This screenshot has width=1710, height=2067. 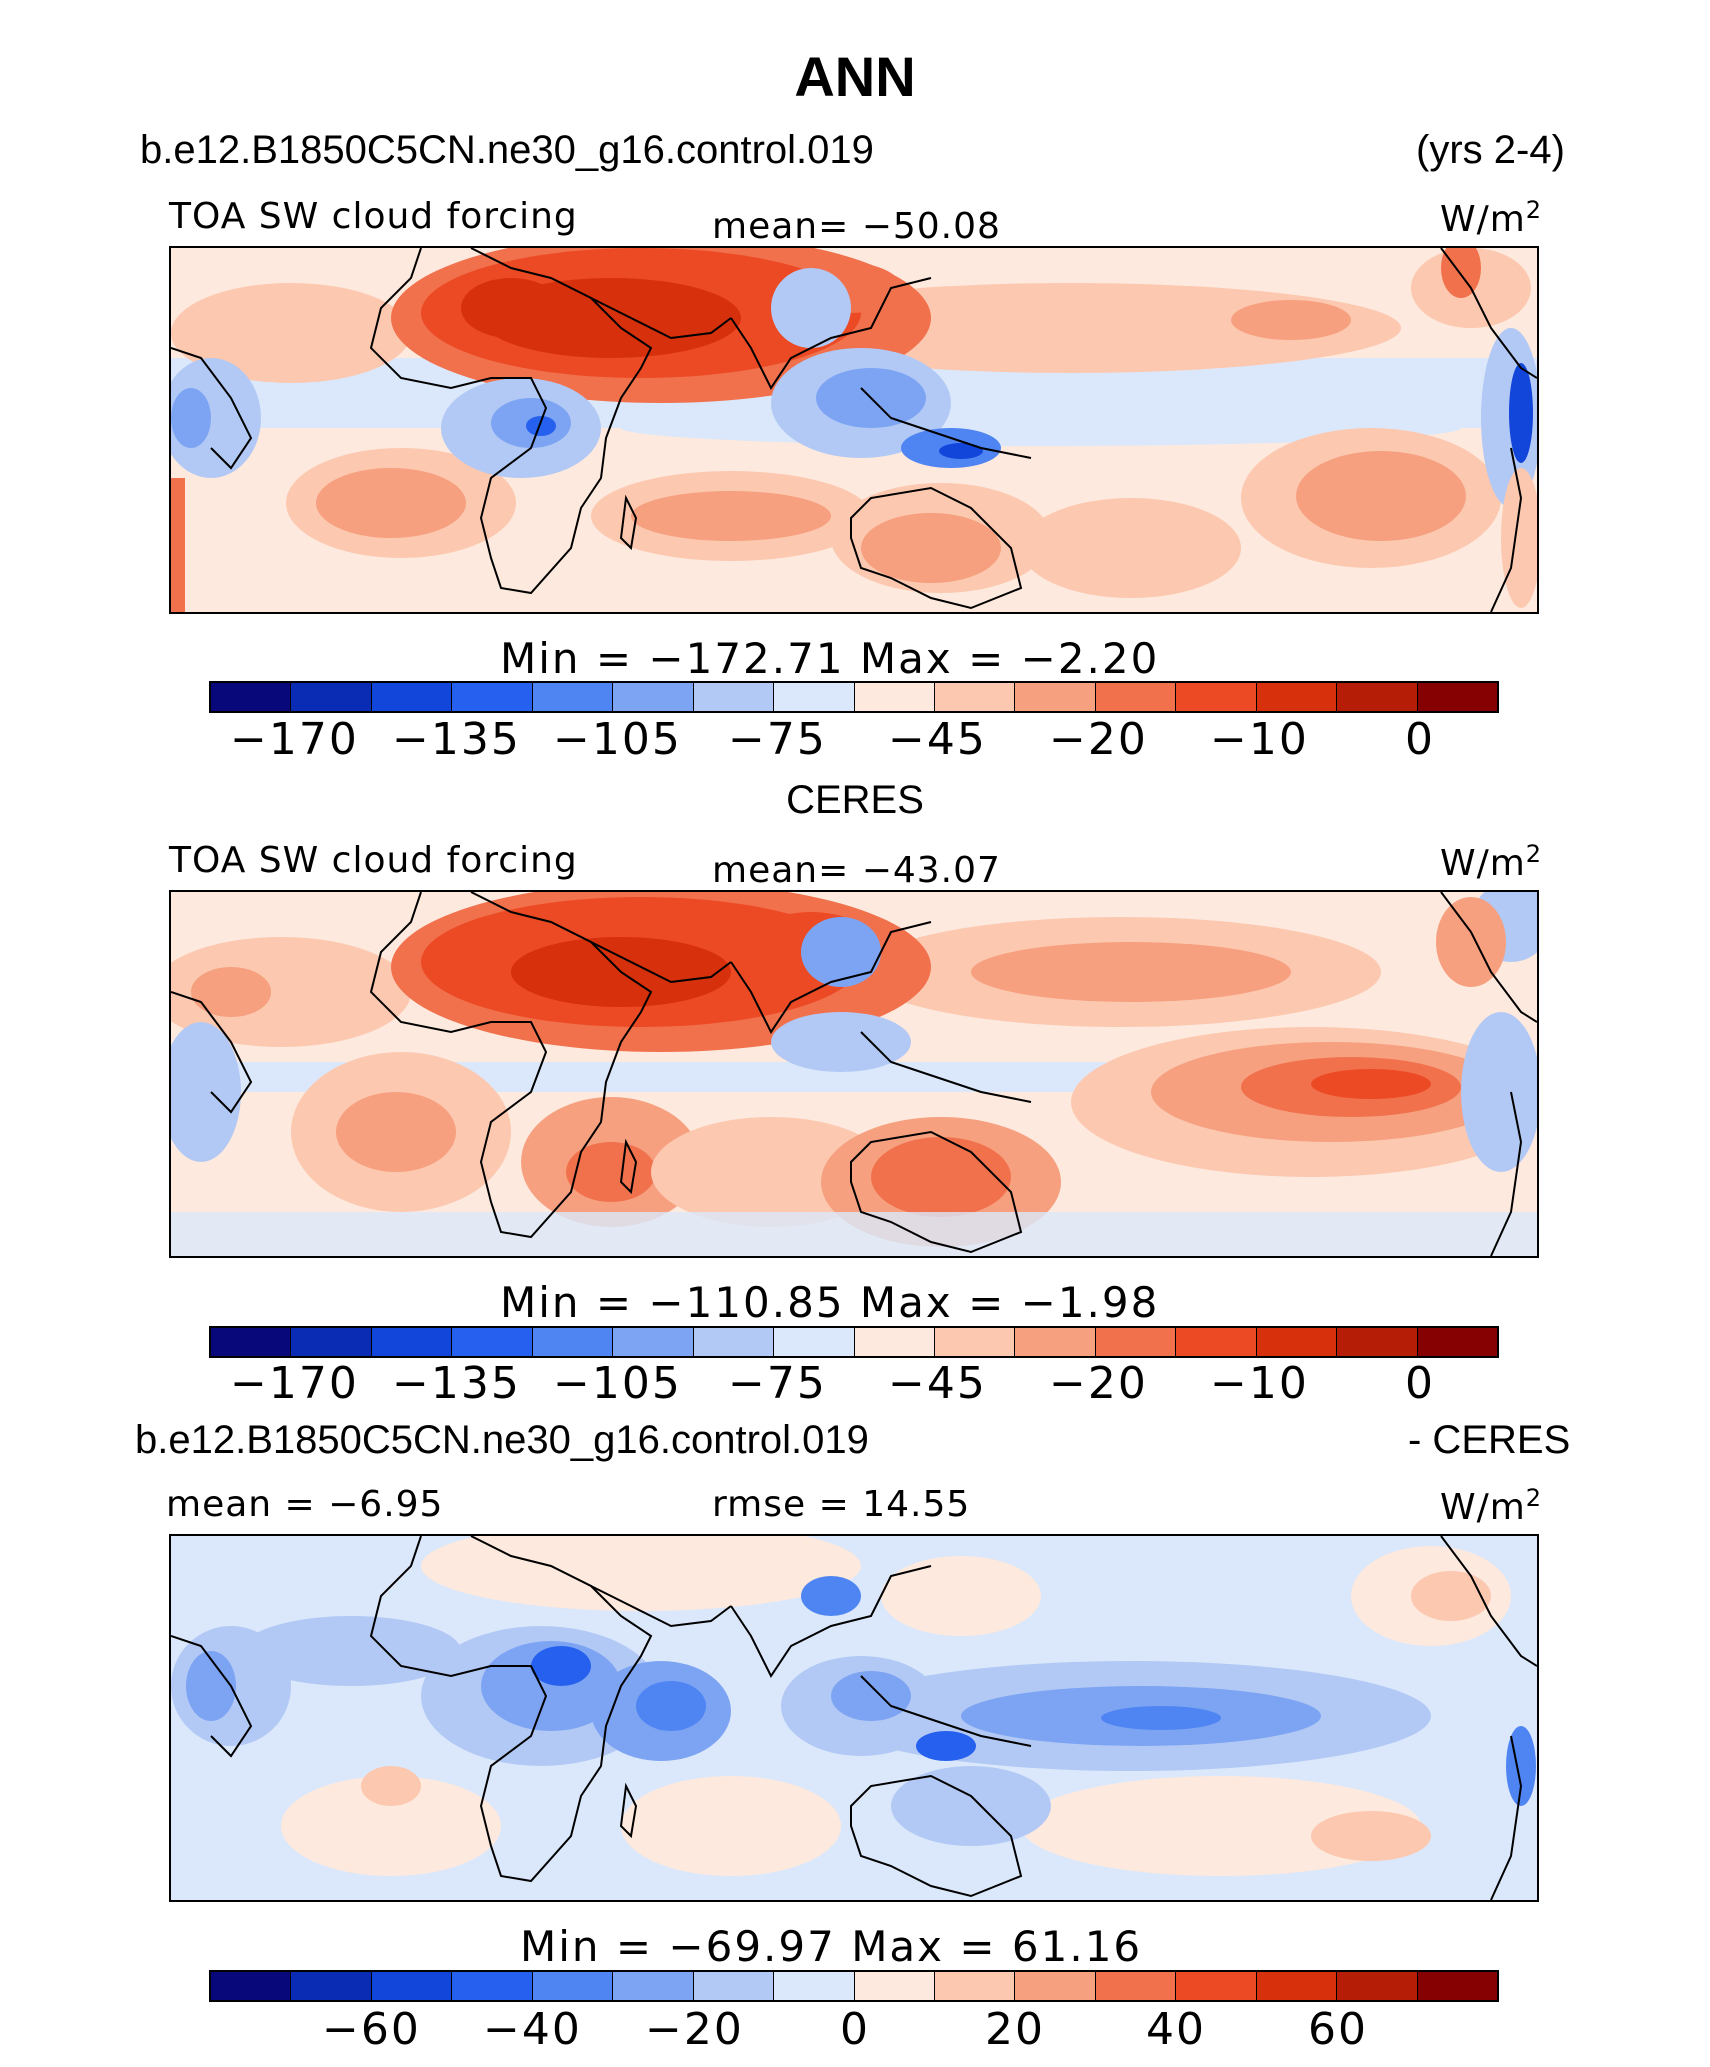 I want to click on panel1-colorbar, so click(x=854, y=697).